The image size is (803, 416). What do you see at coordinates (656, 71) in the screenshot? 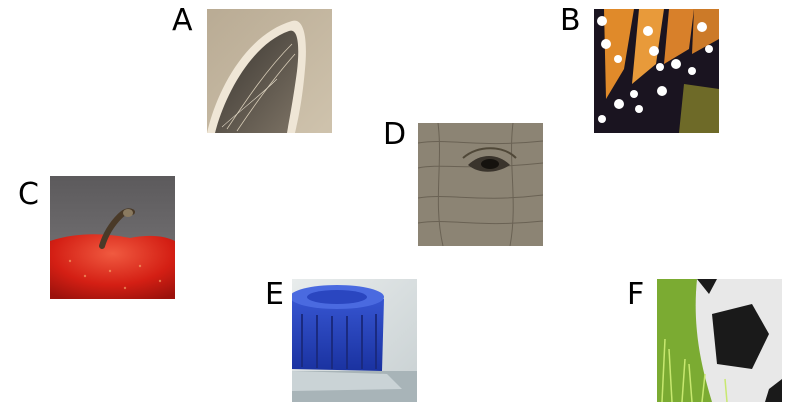
I see `tile-butterfly-wing` at bounding box center [656, 71].